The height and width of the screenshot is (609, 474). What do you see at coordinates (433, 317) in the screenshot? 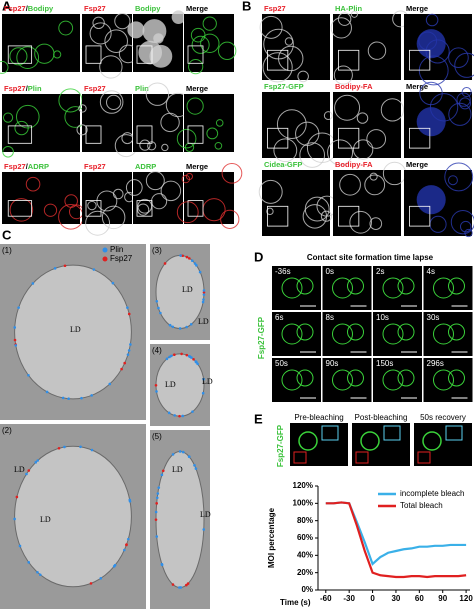
I see `timepoint: 30s` at bounding box center [433, 317].